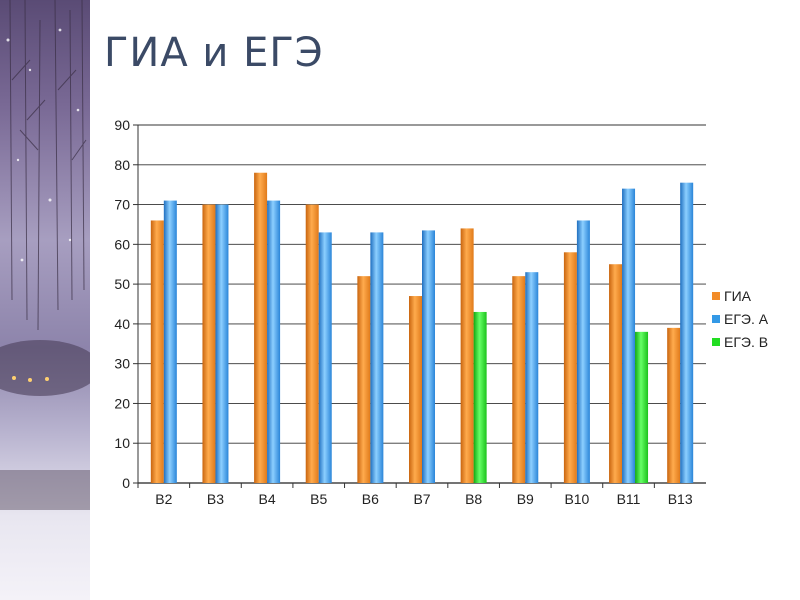 This screenshot has height=600, width=800. Describe the element at coordinates (274, 342) in the screenshot. I see `bar-B4-s1` at that location.